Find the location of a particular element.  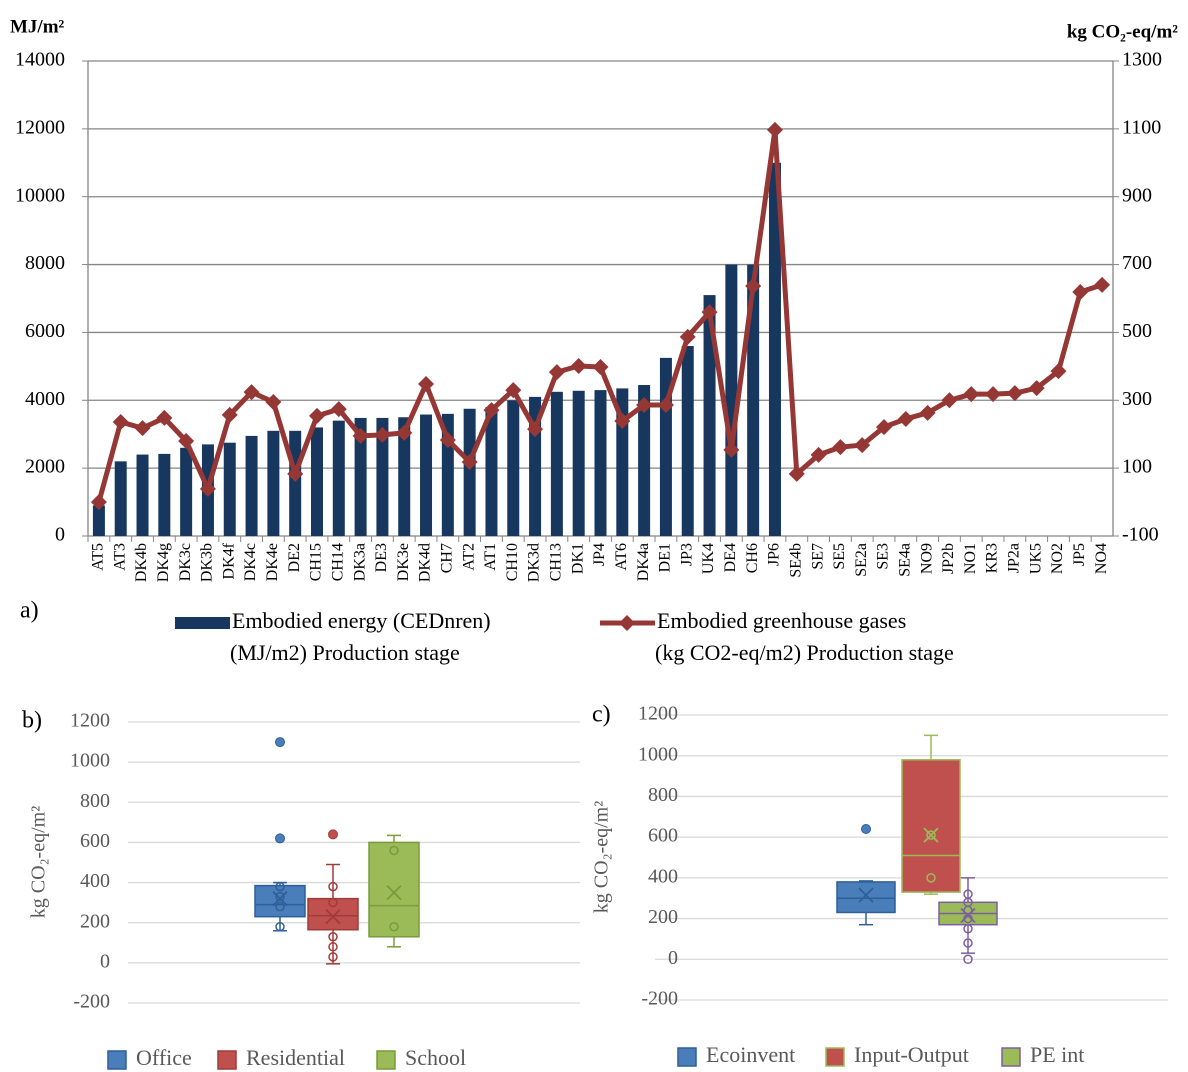

legend-label: Office is located at coordinates (164, 1057).